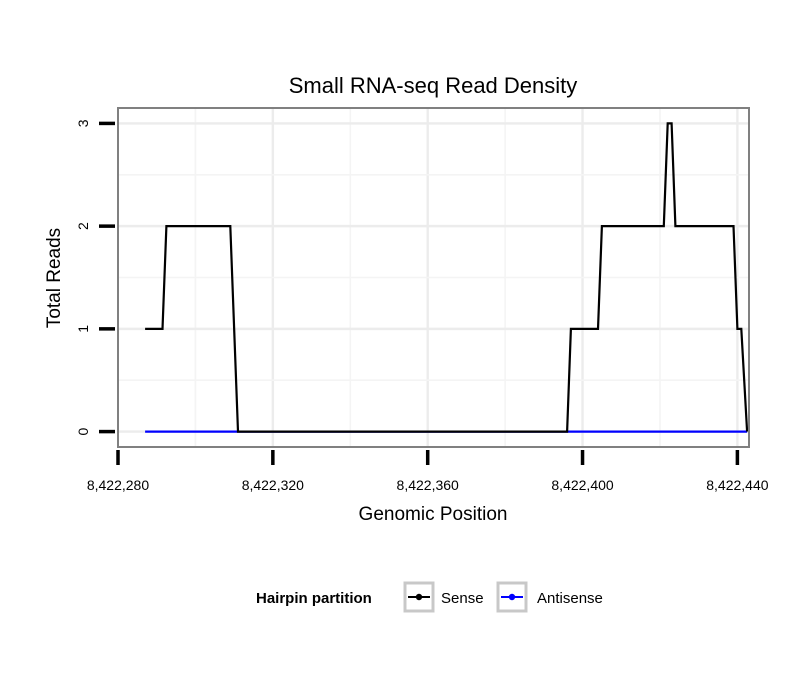  I want to click on y-tick-label: 3, so click(83, 123).